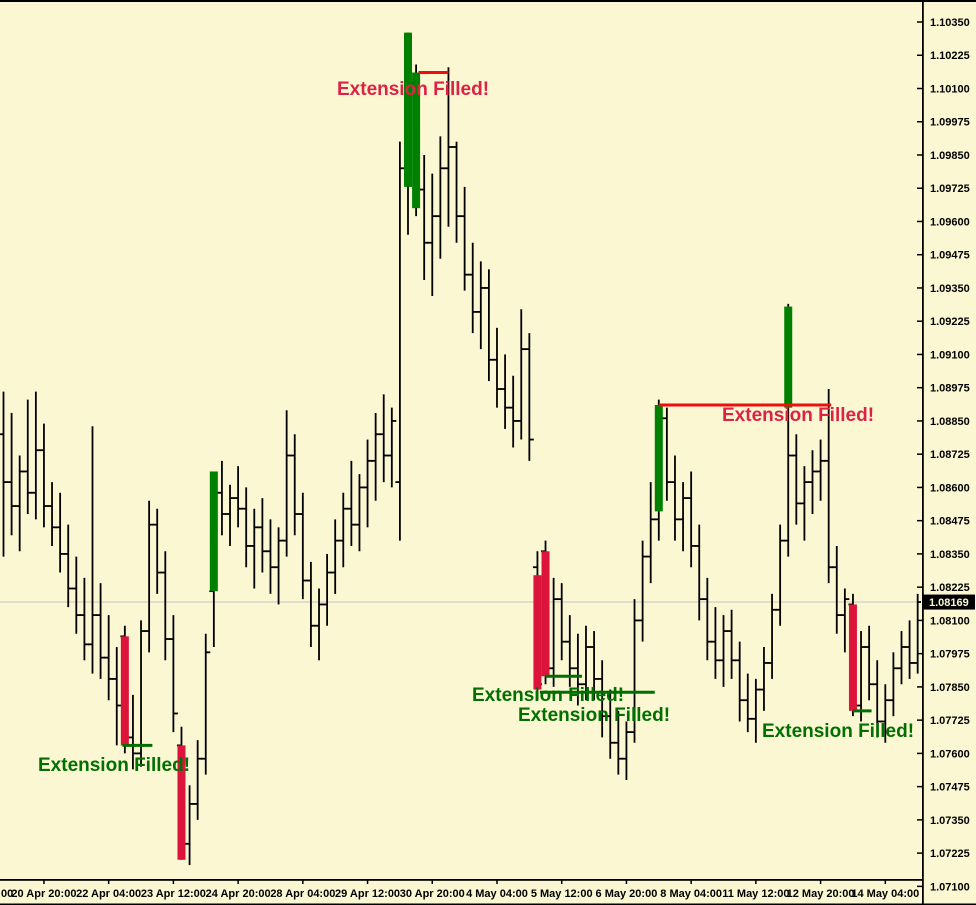 The height and width of the screenshot is (905, 976). I want to click on price-axis-label: 1.08225, so click(950, 588).